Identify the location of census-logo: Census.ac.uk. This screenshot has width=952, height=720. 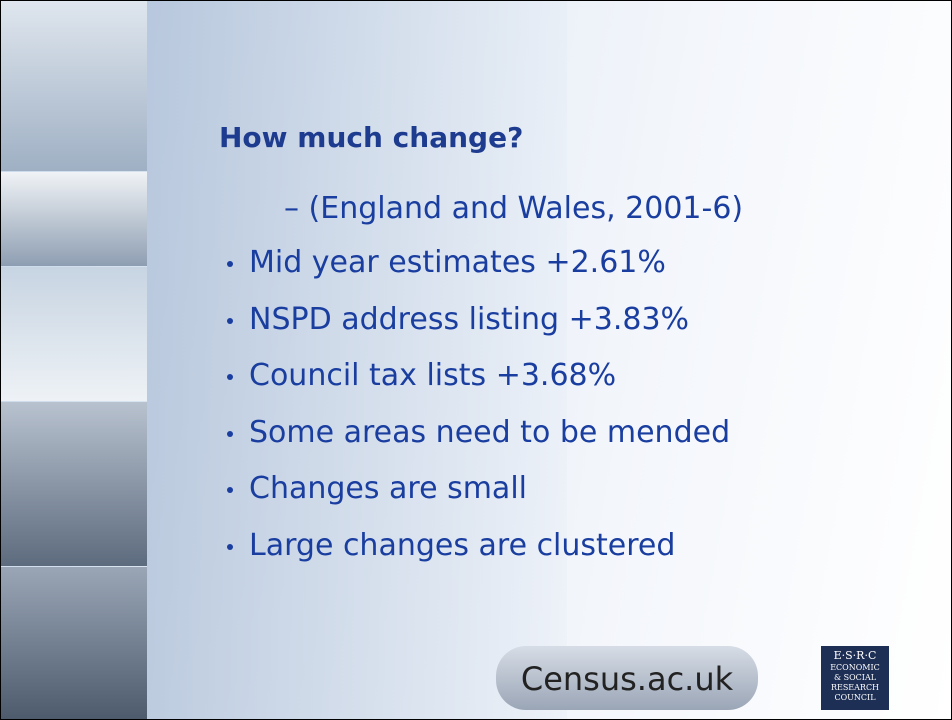
(627, 678).